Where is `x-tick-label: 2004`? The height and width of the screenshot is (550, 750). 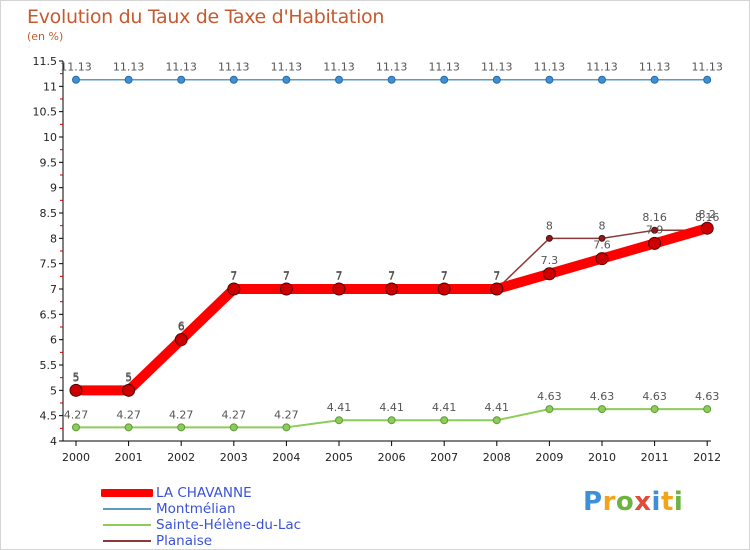
x-tick-label: 2004 is located at coordinates (286, 457).